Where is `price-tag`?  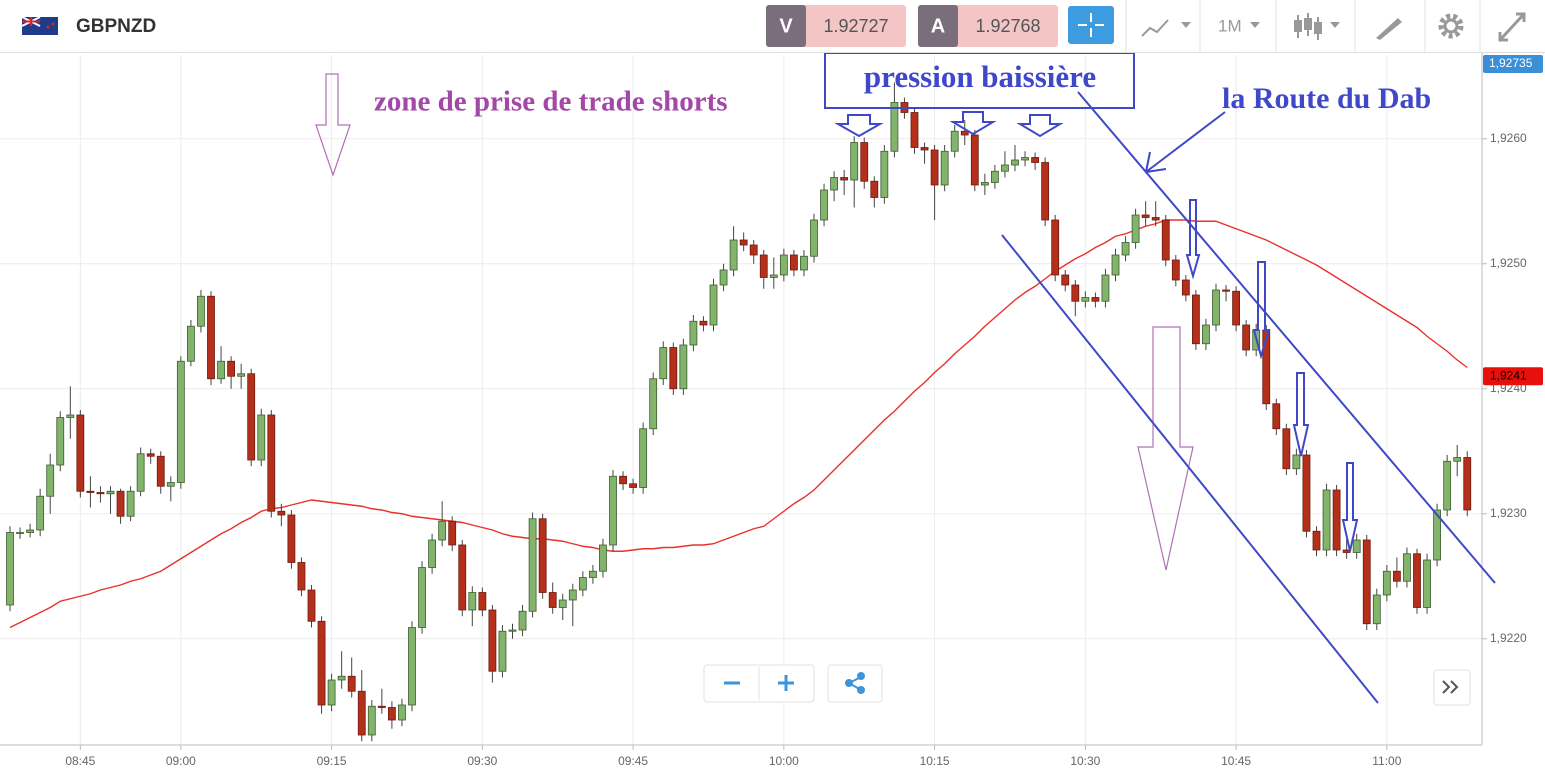
price-tag is located at coordinates (1513, 376).